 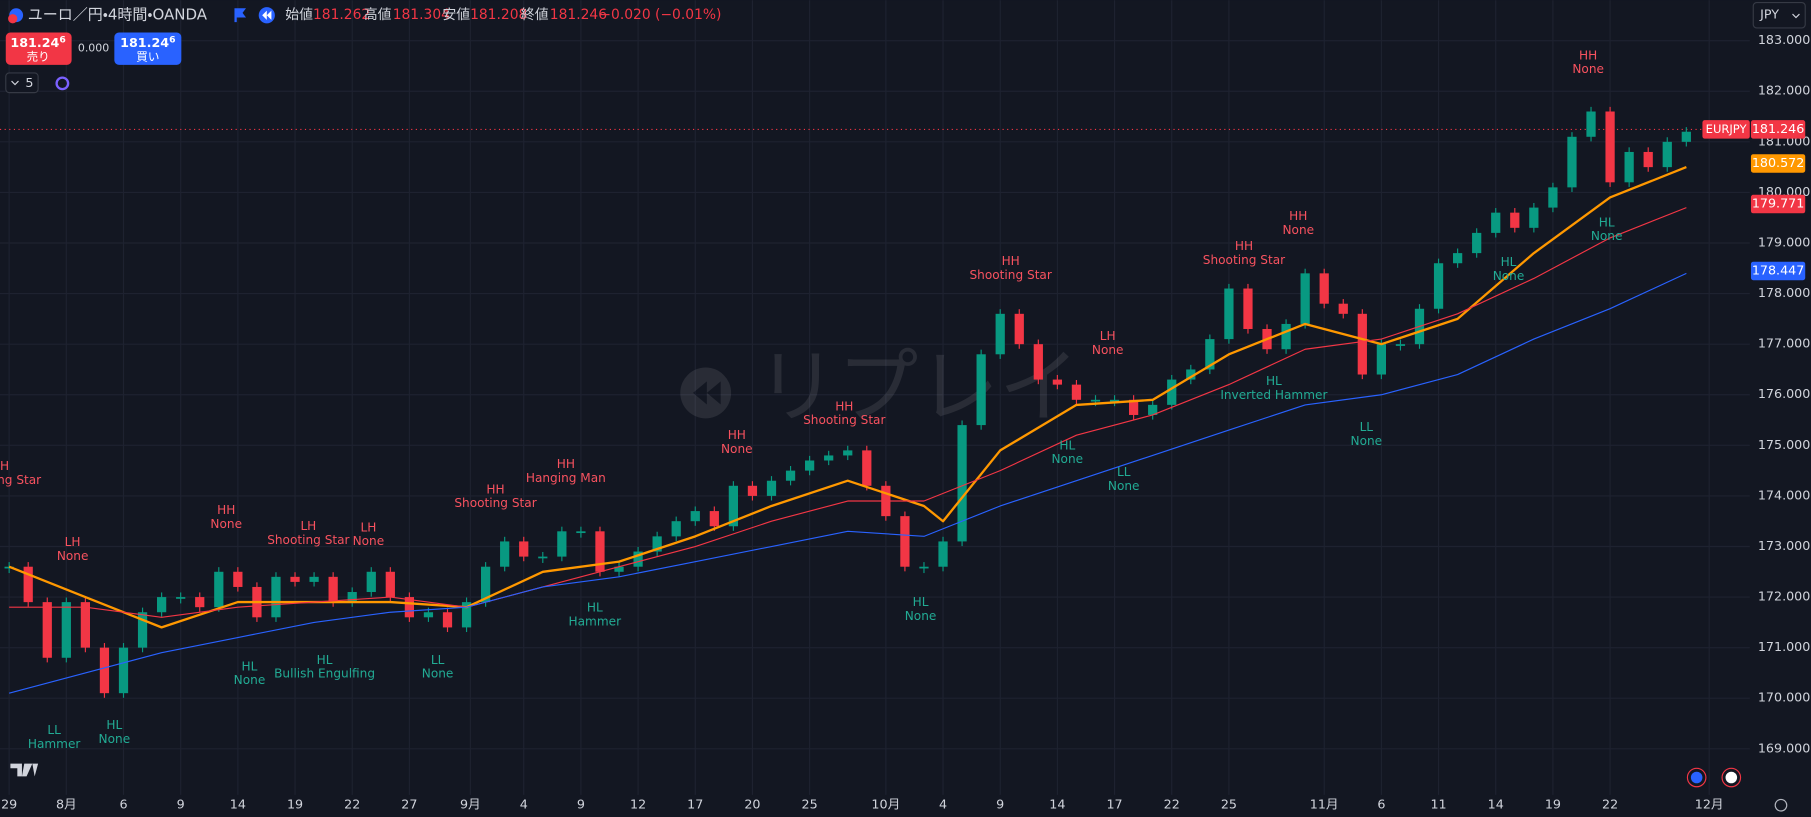 What do you see at coordinates (24, 770) in the screenshot?
I see `logo` at bounding box center [24, 770].